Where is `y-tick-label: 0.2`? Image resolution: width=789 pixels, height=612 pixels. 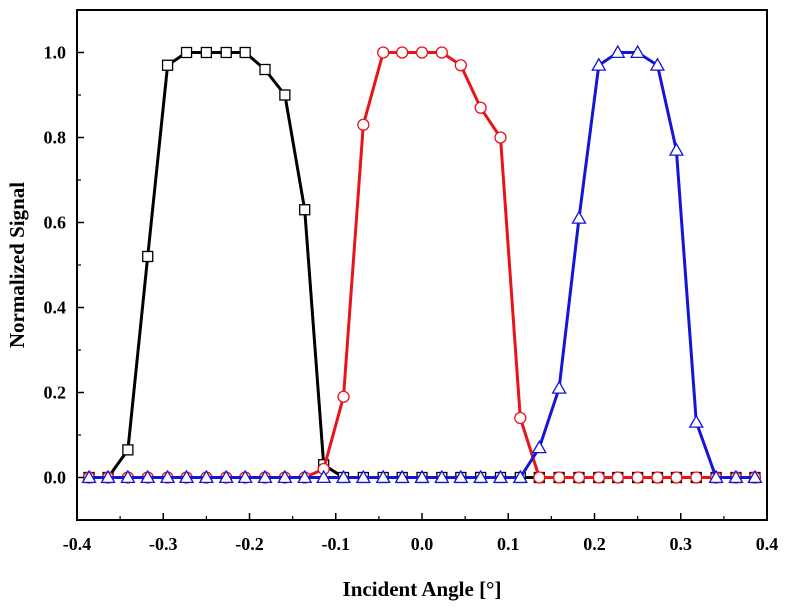 y-tick-label: 0.2 is located at coordinates (55, 393).